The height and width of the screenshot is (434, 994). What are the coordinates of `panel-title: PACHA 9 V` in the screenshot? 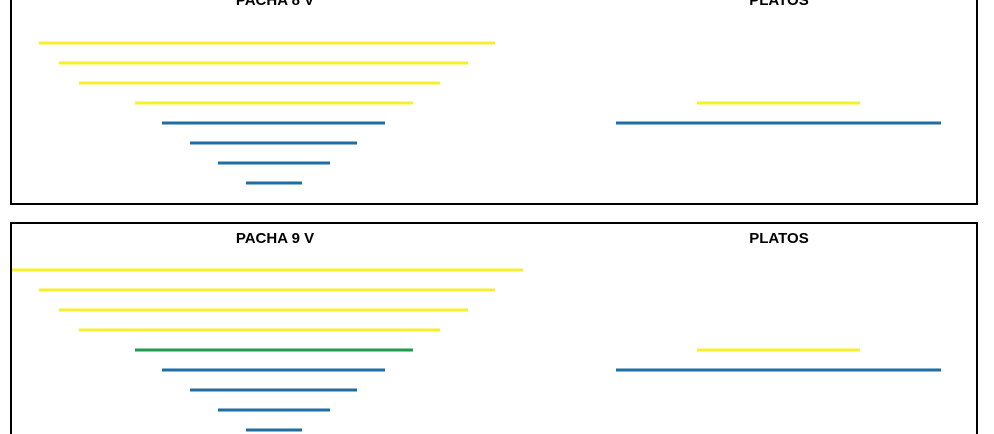 It's located at (275, 238).